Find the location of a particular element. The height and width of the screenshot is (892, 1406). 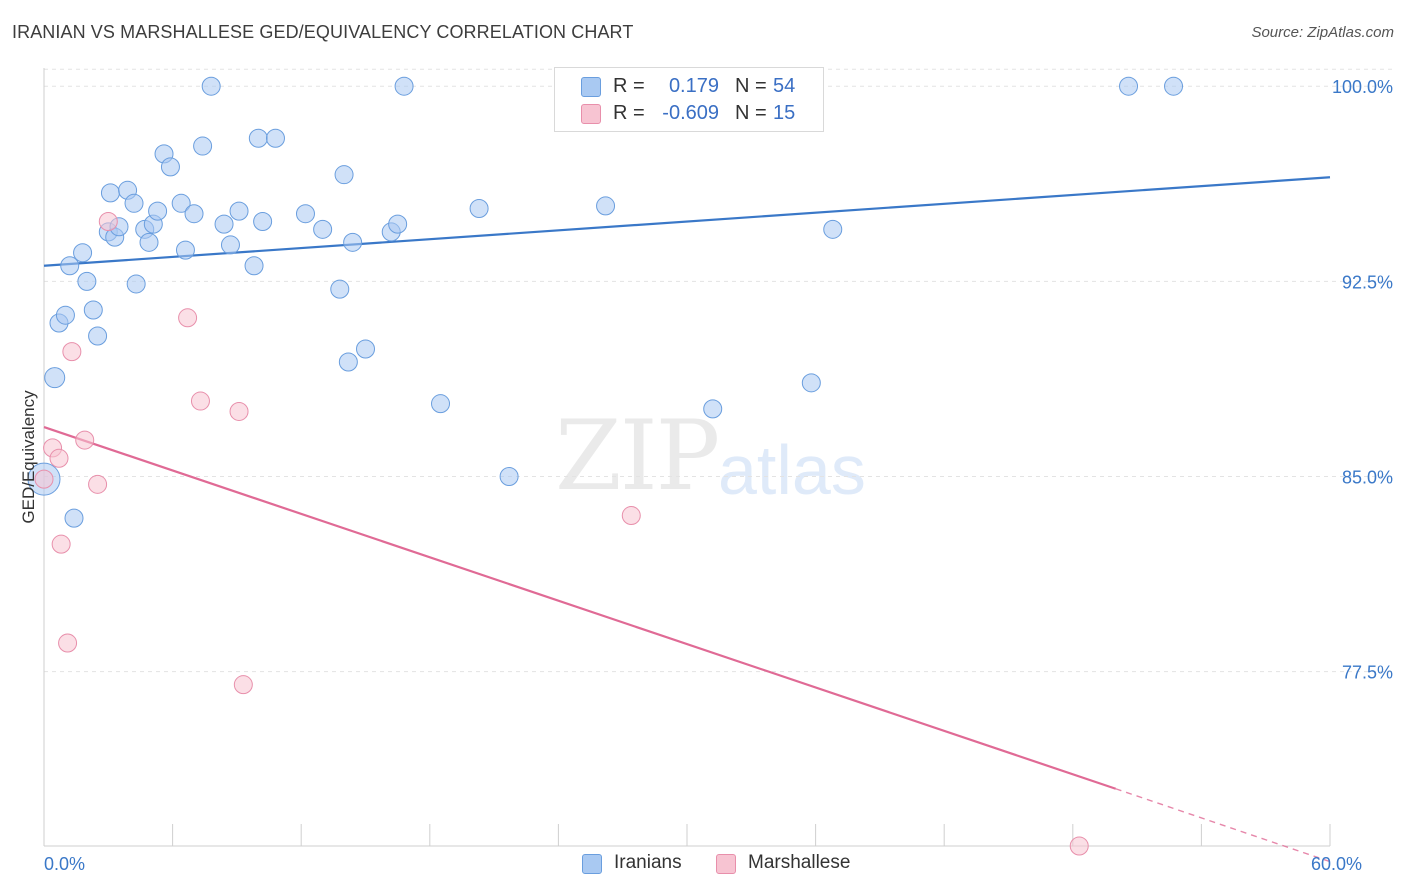

series-legend-label: Iranians is located at coordinates (648, 862).